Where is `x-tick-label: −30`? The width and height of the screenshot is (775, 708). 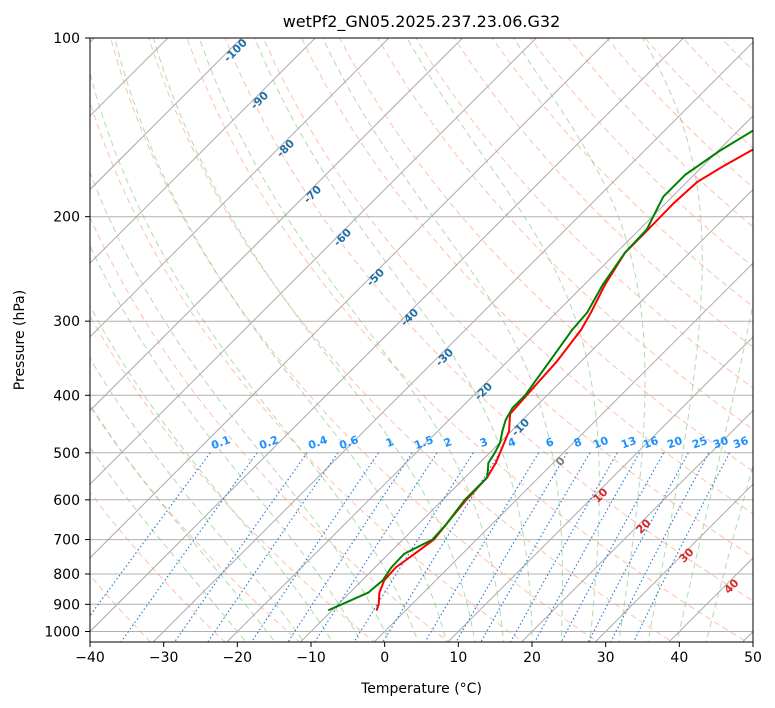
x-tick-label: −30 is located at coordinates (164, 658).